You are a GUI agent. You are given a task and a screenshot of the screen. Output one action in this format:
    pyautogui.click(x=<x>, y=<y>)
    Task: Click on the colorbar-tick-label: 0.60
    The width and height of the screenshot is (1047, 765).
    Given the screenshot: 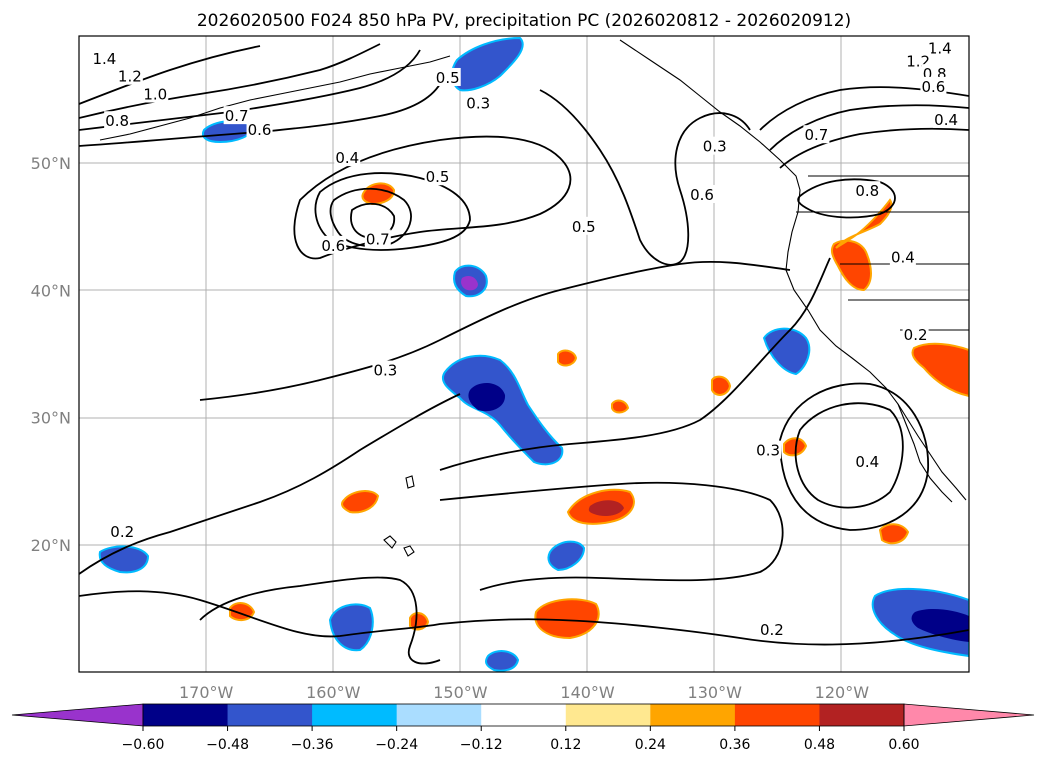 What is the action you would take?
    pyautogui.click(x=903, y=745)
    